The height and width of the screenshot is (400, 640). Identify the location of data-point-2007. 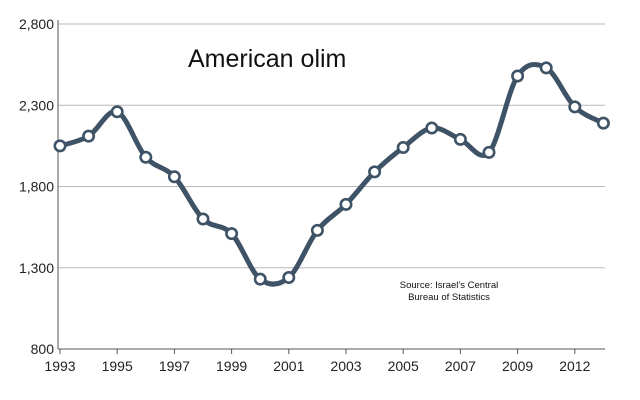
(460, 139).